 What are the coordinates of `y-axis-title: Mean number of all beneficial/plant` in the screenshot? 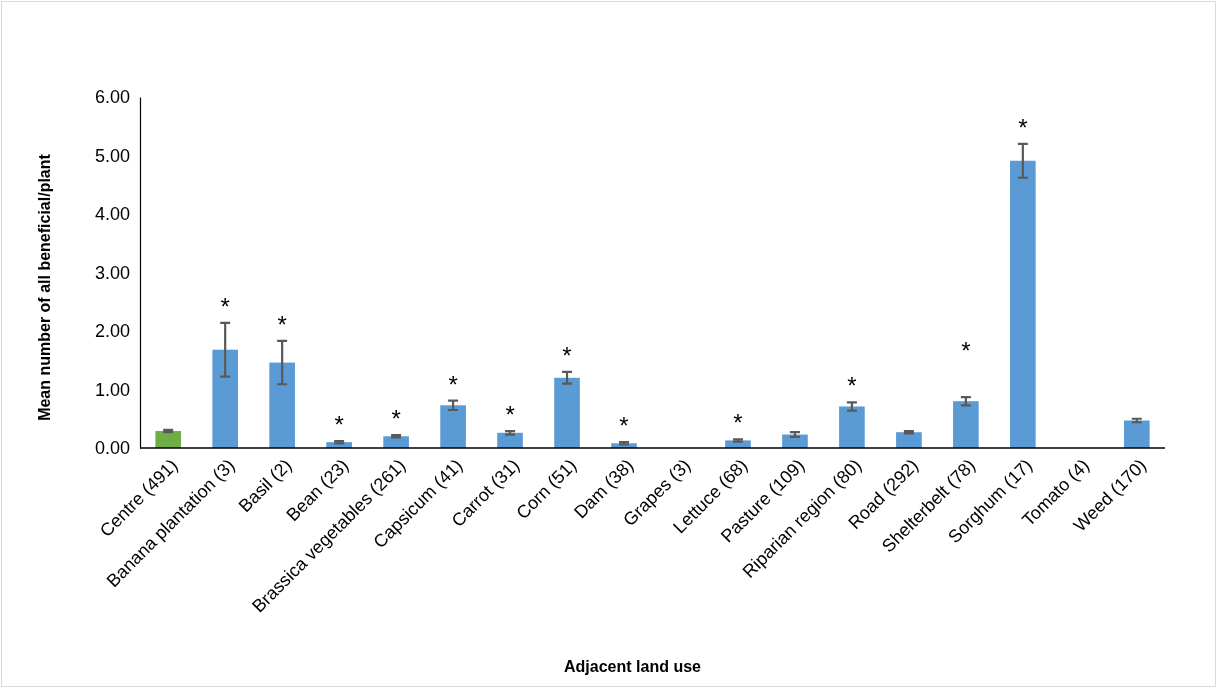 It's located at (44, 287).